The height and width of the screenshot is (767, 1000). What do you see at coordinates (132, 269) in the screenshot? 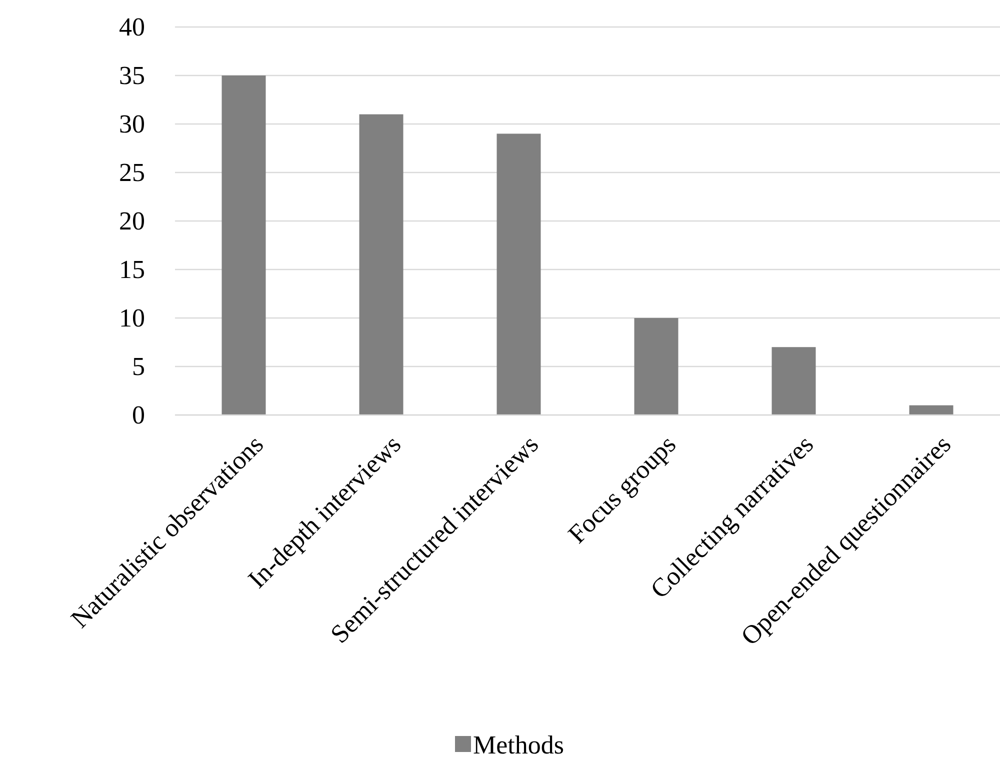
I see `y-tick-label: 15` at bounding box center [132, 269].